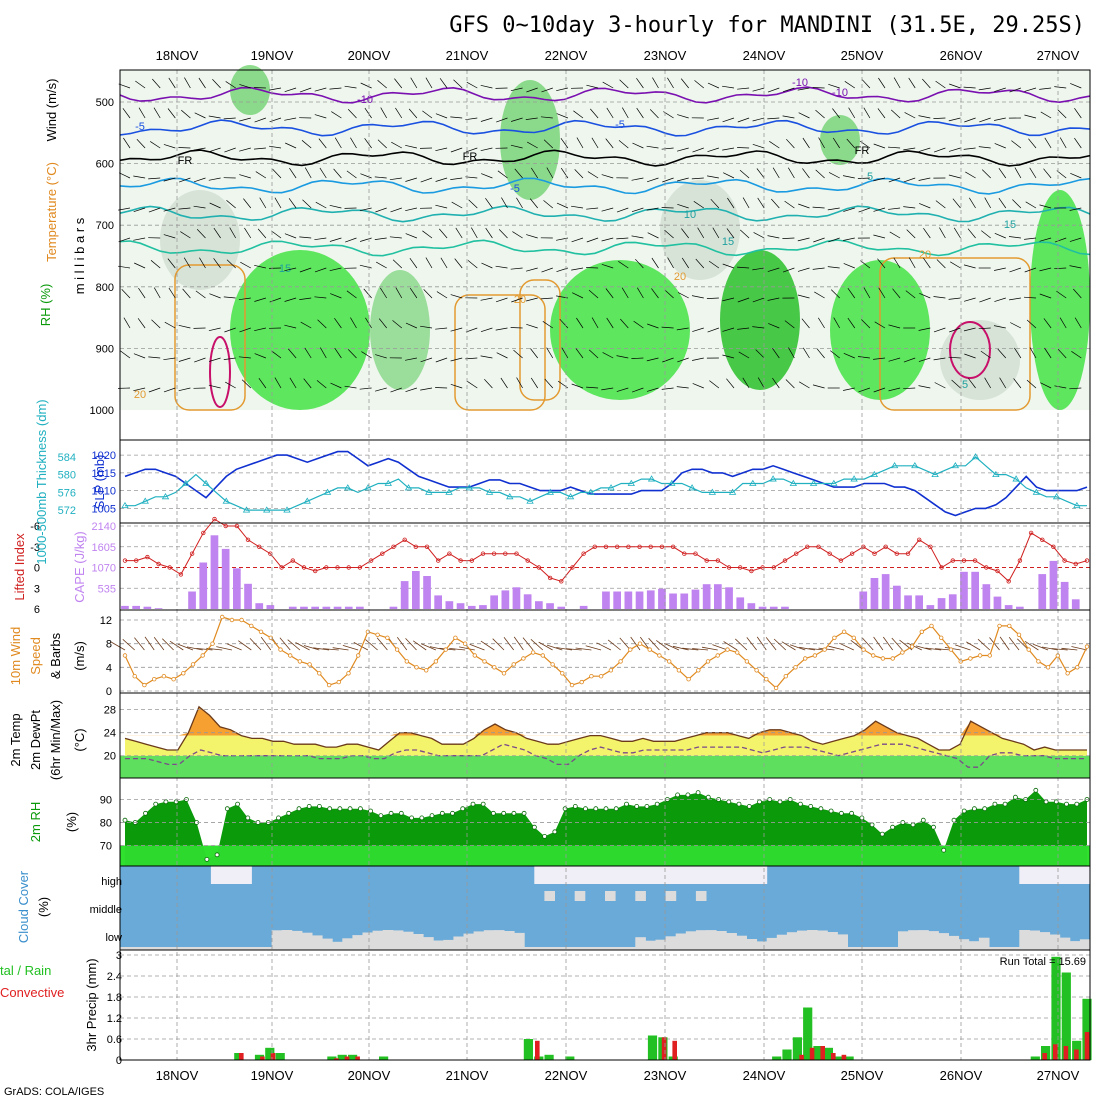 Image resolution: width=1100 pixels, height=1100 pixels. What do you see at coordinates (41, 481) in the screenshot?
I see `thickness-label: 1000-500mb Thickness (dm)` at bounding box center [41, 481].